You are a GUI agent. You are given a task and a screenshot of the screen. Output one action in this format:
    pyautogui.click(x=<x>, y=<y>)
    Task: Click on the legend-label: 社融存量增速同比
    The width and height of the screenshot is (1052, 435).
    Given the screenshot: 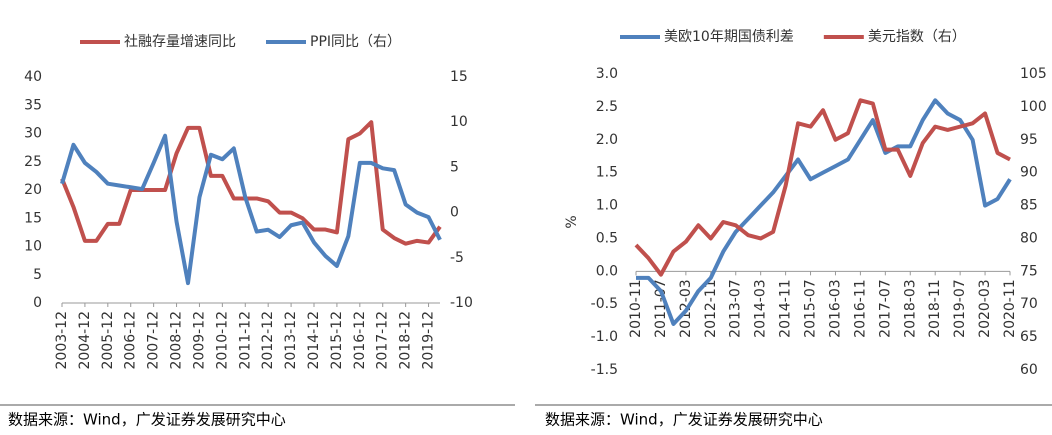 What is the action you would take?
    pyautogui.click(x=180, y=42)
    